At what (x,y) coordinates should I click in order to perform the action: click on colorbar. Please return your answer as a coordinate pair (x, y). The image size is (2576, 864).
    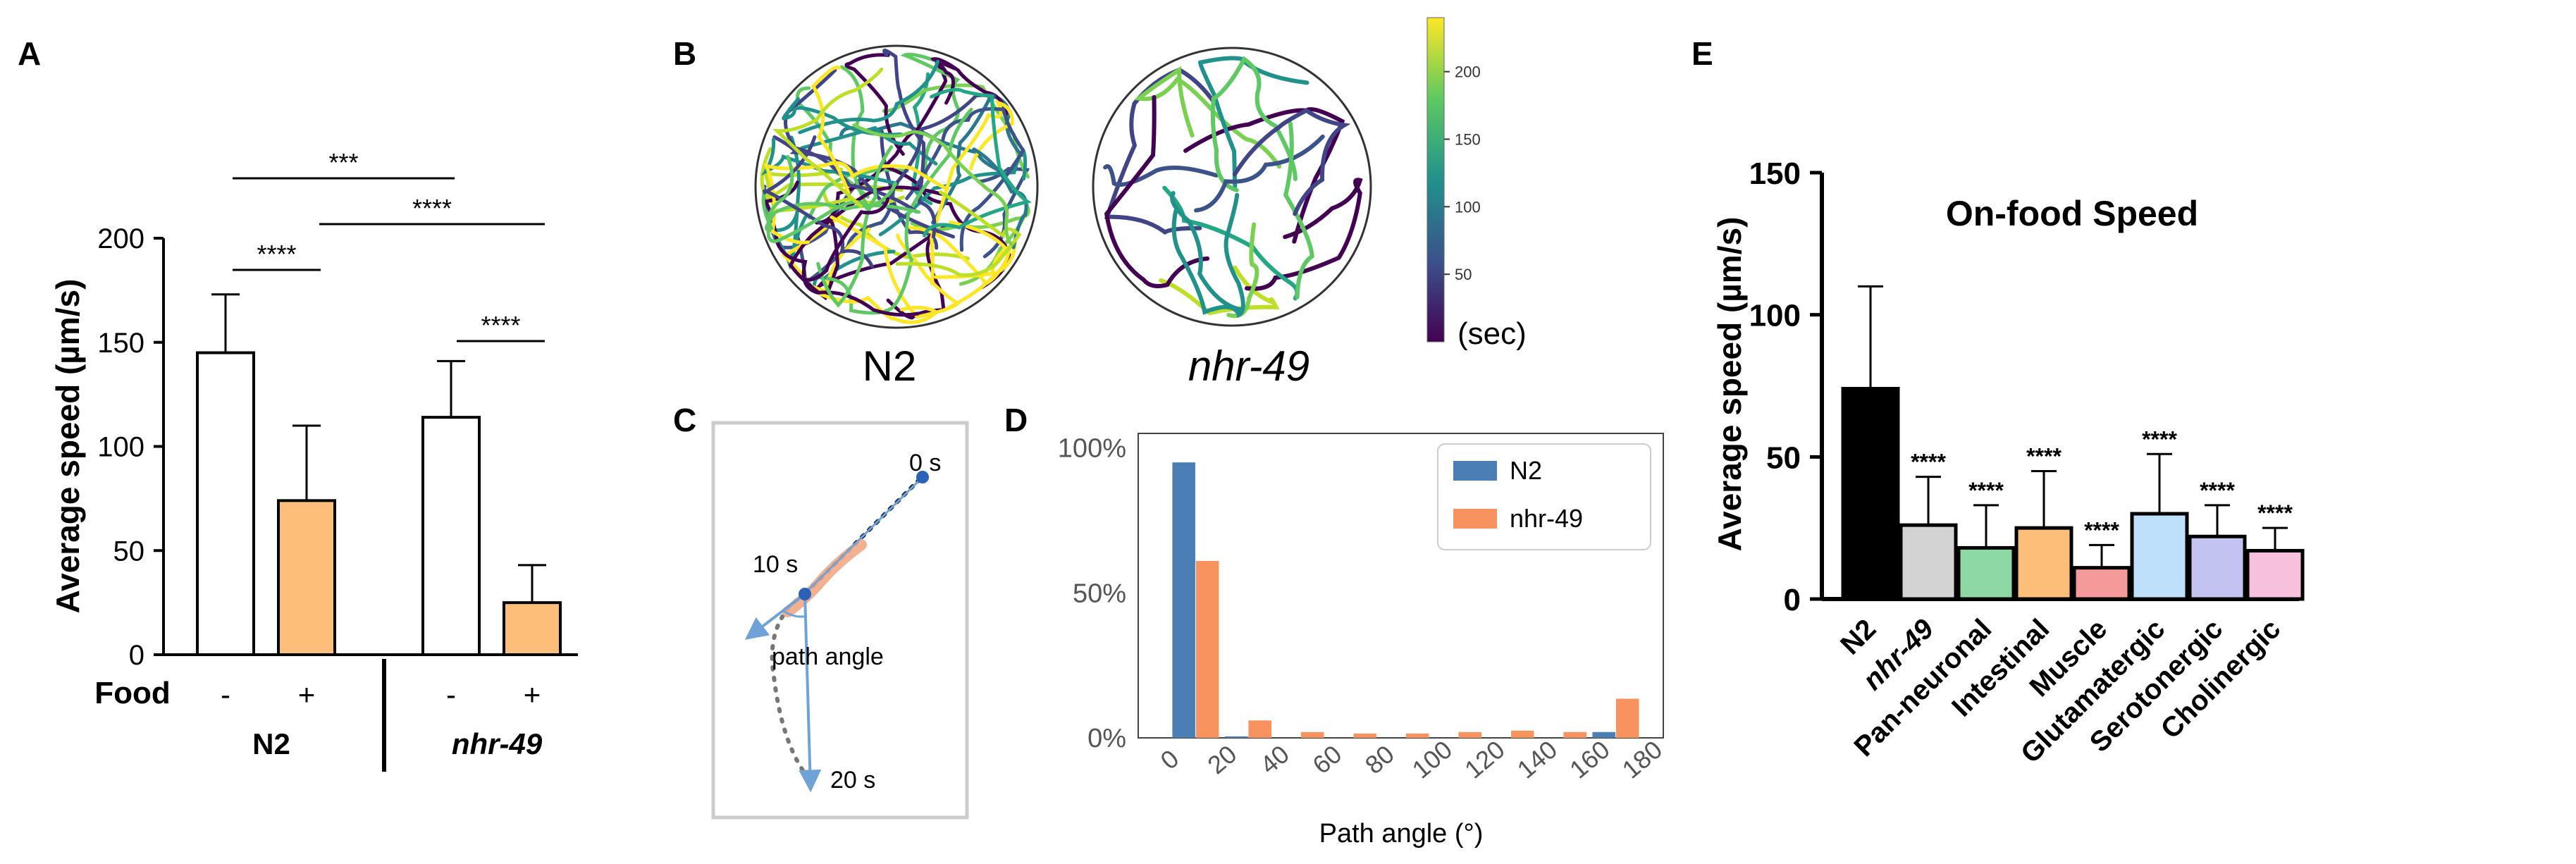
    Looking at the image, I should click on (1435, 179).